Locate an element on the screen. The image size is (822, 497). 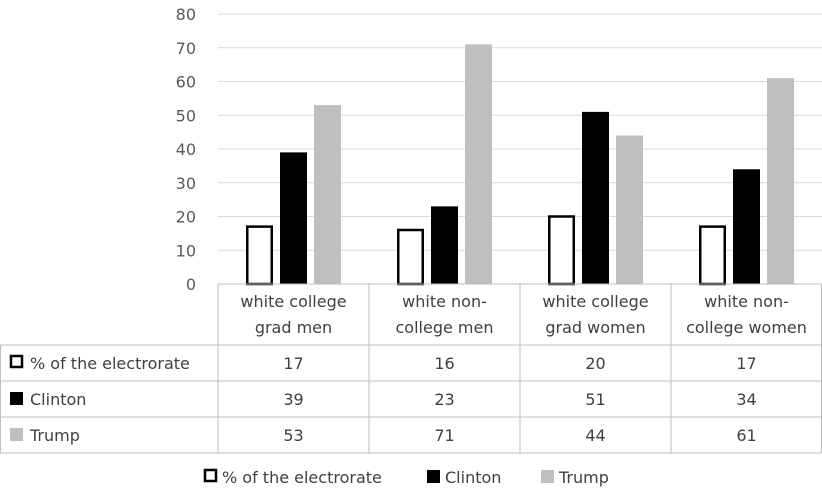
category-label: college women is located at coordinates (746, 327).